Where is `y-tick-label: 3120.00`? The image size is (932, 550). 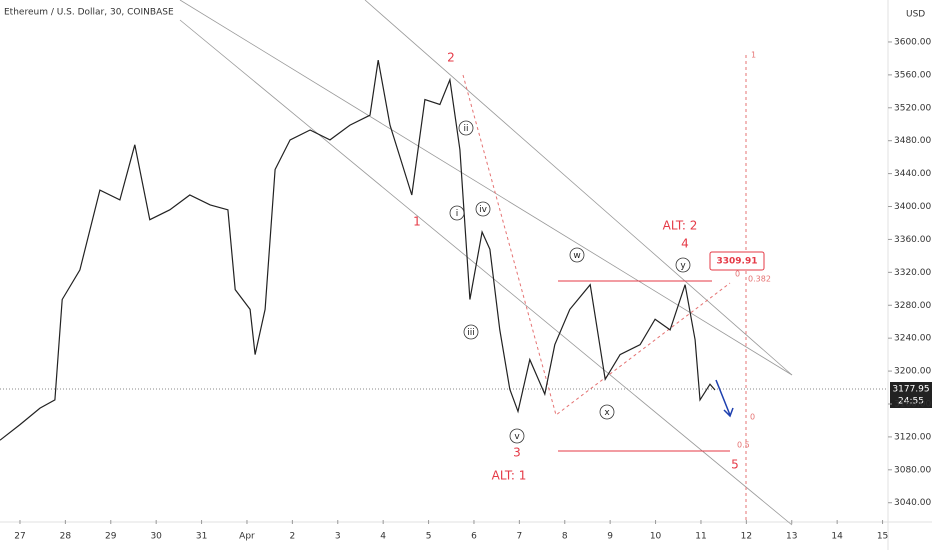
y-tick-label: 3120.00 is located at coordinates (912, 437).